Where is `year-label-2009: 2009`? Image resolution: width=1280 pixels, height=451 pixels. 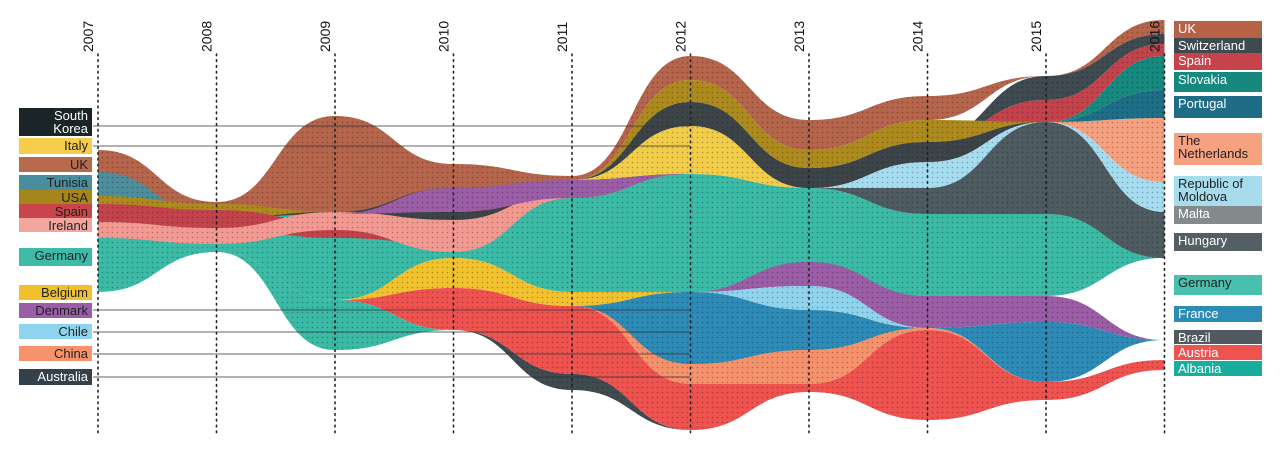 year-label-2009: 2009 is located at coordinates (325, 36).